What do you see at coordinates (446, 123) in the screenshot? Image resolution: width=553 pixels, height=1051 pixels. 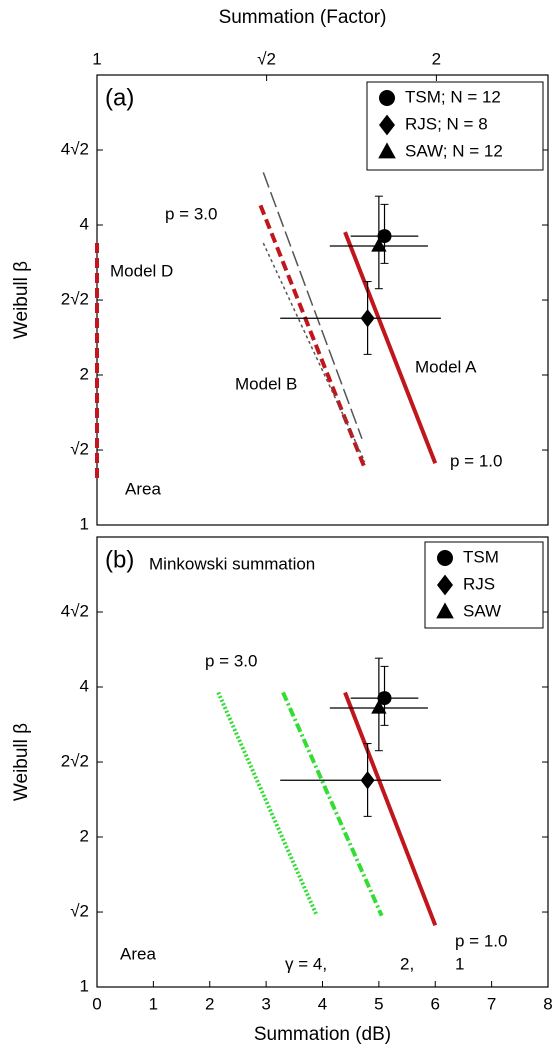 I see `legend-label: RJS; N = 8` at bounding box center [446, 123].